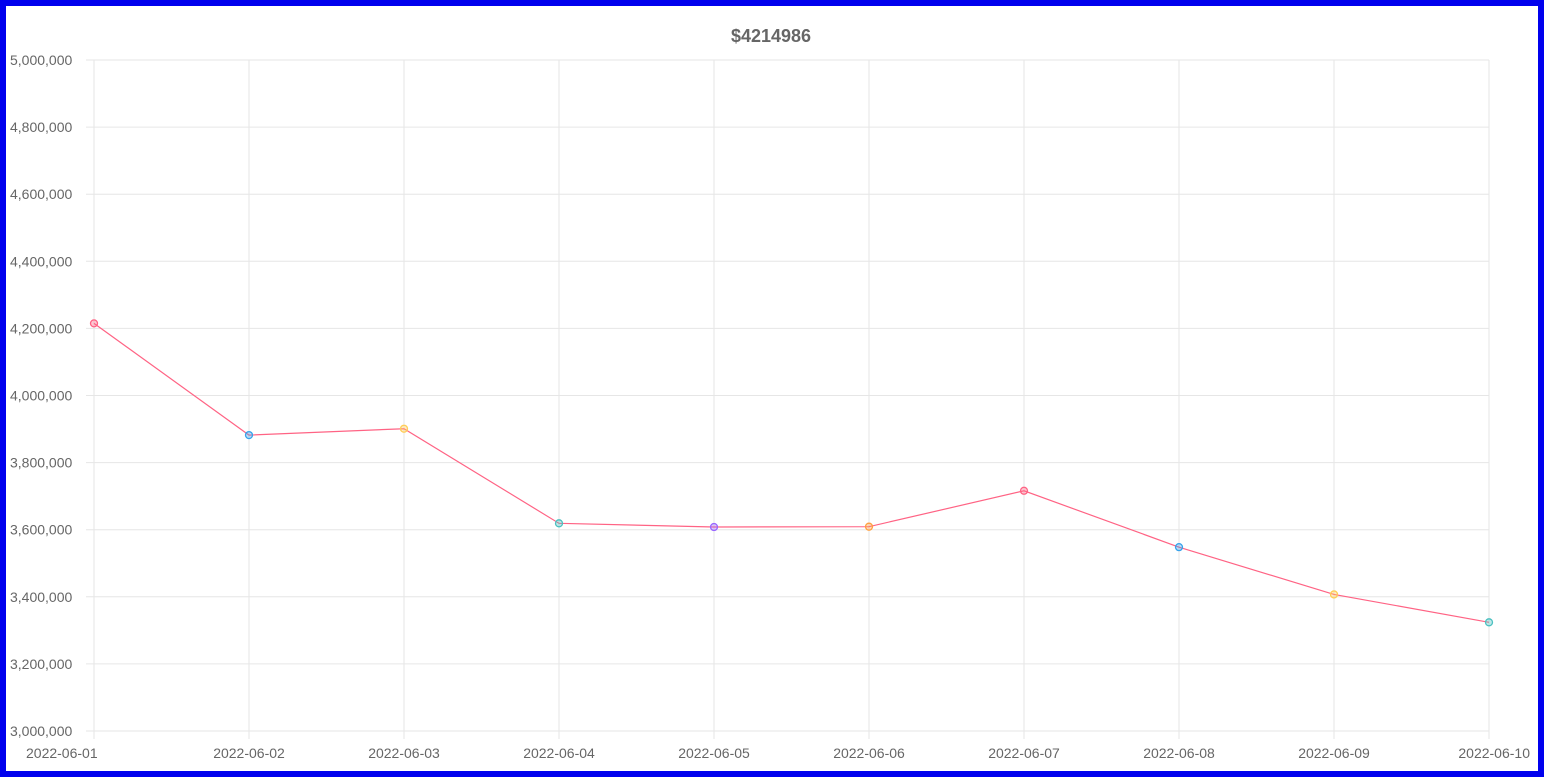  I want to click on y-tick-label: 4,200,000, so click(41, 328).